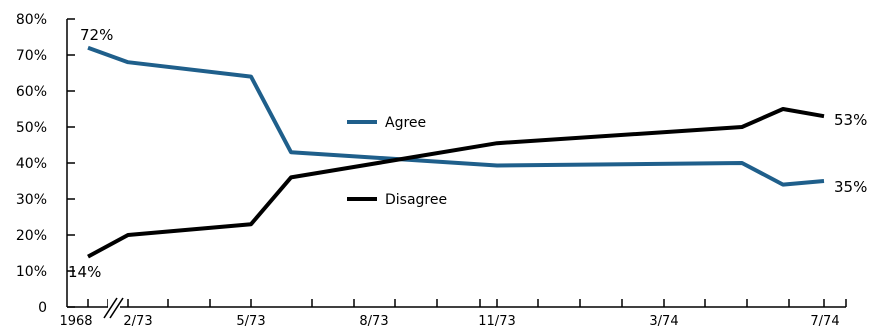 The image size is (871, 328). What do you see at coordinates (31, 92) in the screenshot?
I see `y-tick-label: 60%` at bounding box center [31, 92].